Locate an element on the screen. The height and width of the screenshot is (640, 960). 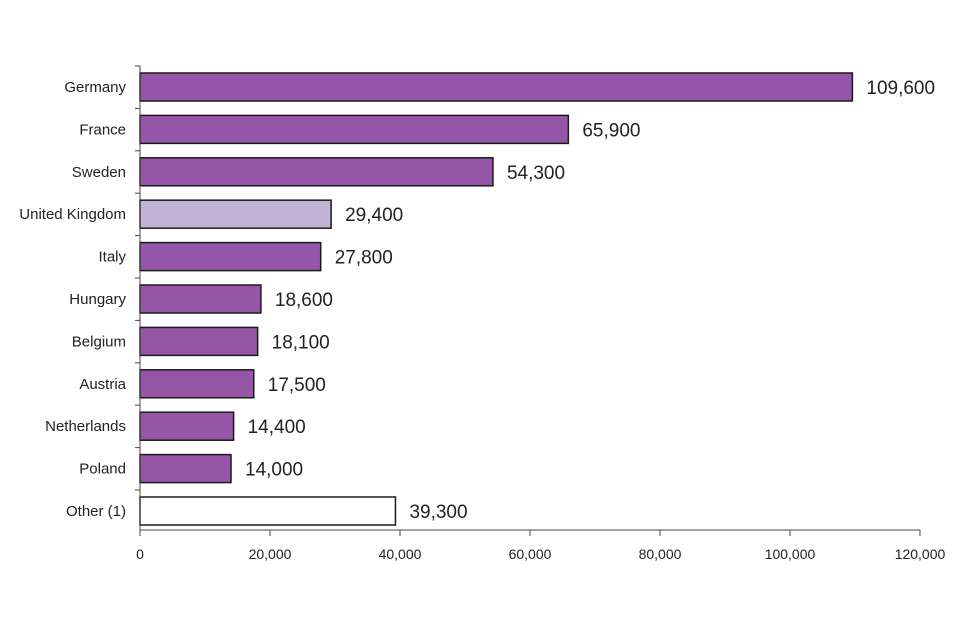
category-label-4: Italy is located at coordinates (112, 257).